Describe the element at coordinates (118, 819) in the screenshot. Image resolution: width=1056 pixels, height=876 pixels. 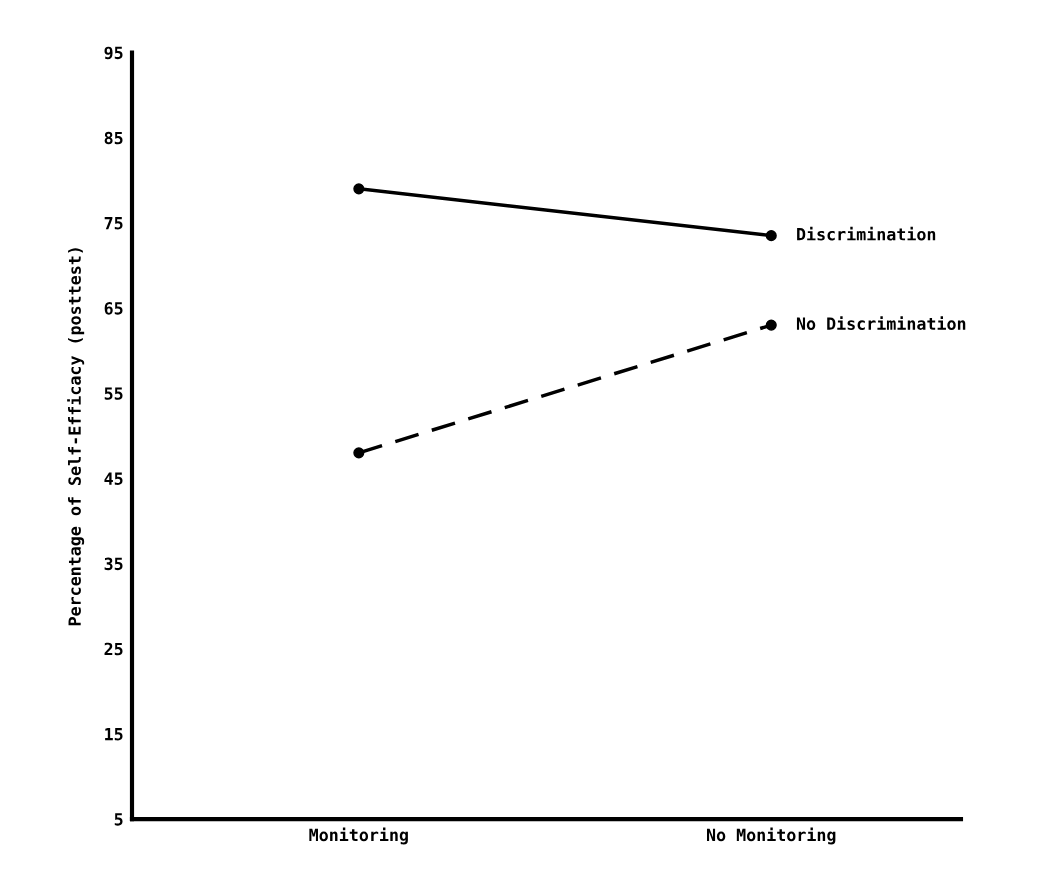
I see `y-tick-label: 5` at that location.